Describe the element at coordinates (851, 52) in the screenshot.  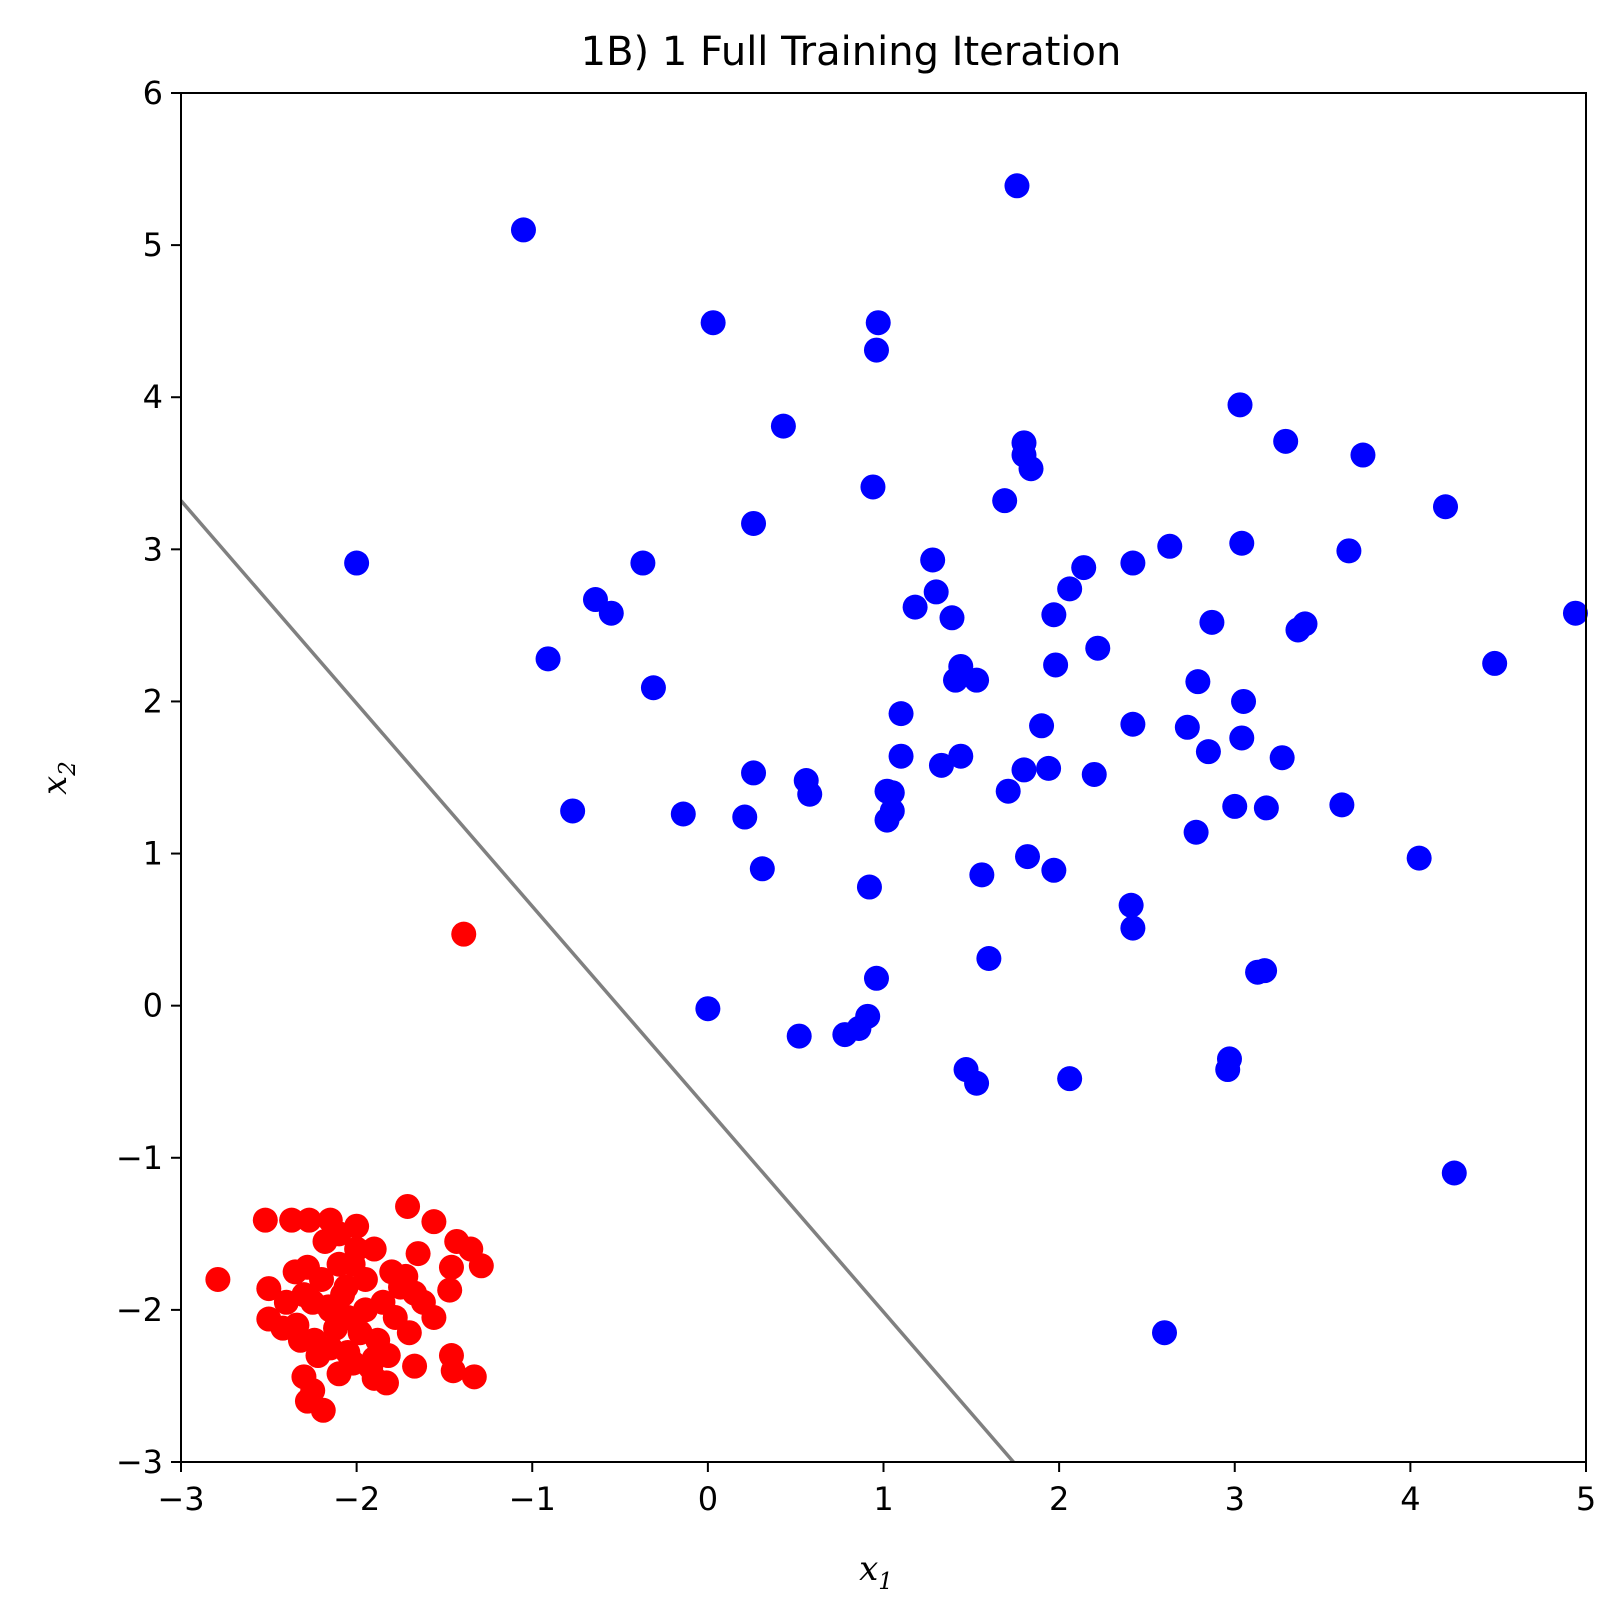
I see `chart-title: 1B) 1 Full Training Iteration` at that location.